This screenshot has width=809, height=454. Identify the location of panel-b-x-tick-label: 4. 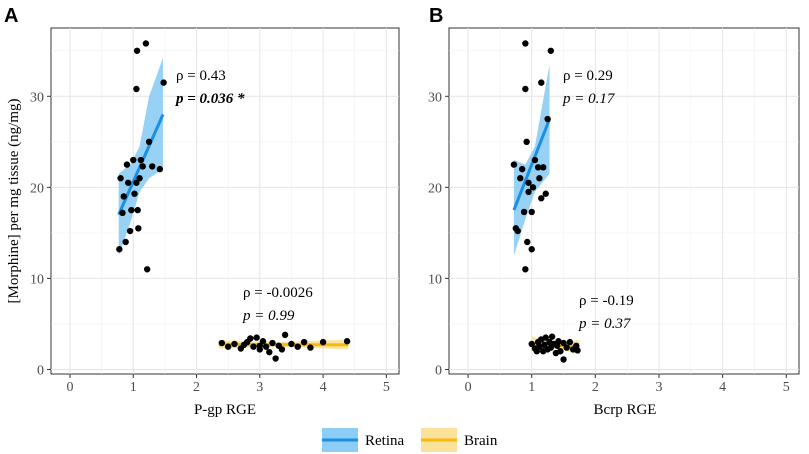
(722, 387).